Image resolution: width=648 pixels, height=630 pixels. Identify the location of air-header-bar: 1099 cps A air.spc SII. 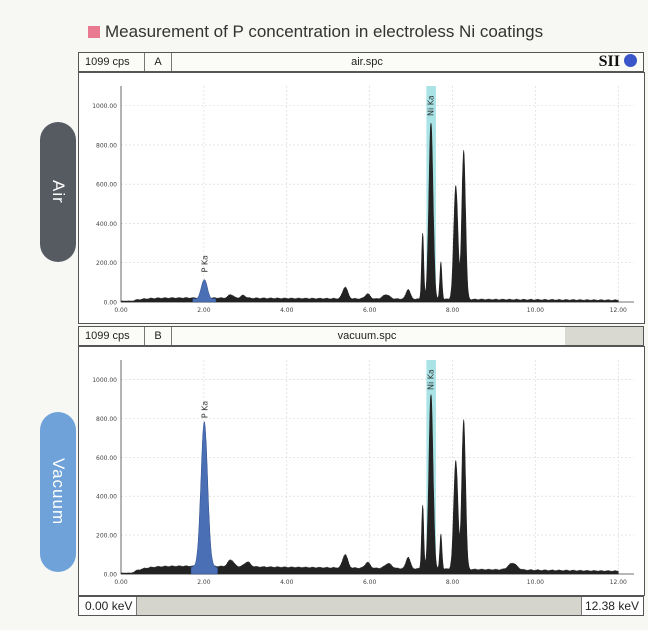
(361, 62).